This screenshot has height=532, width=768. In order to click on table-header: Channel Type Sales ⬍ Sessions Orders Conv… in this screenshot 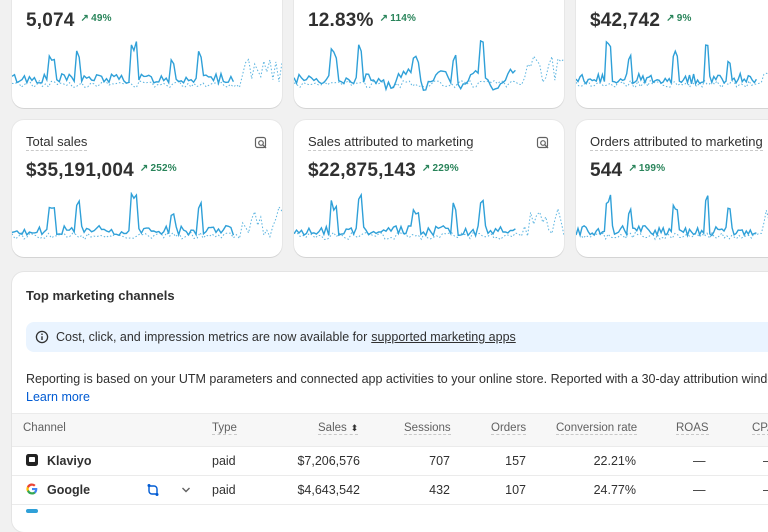, I will do `click(390, 430)`.